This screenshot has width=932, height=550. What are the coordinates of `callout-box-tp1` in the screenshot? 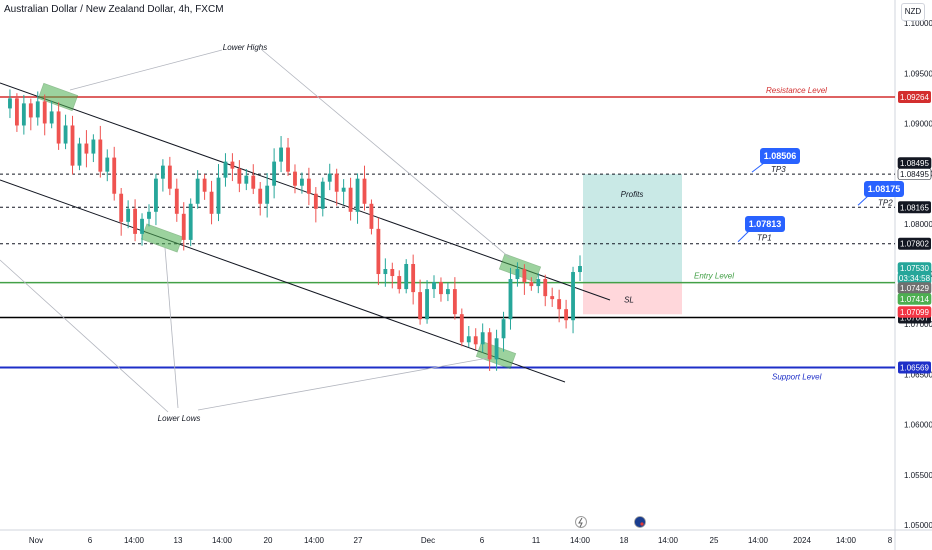 It's located at (765, 224).